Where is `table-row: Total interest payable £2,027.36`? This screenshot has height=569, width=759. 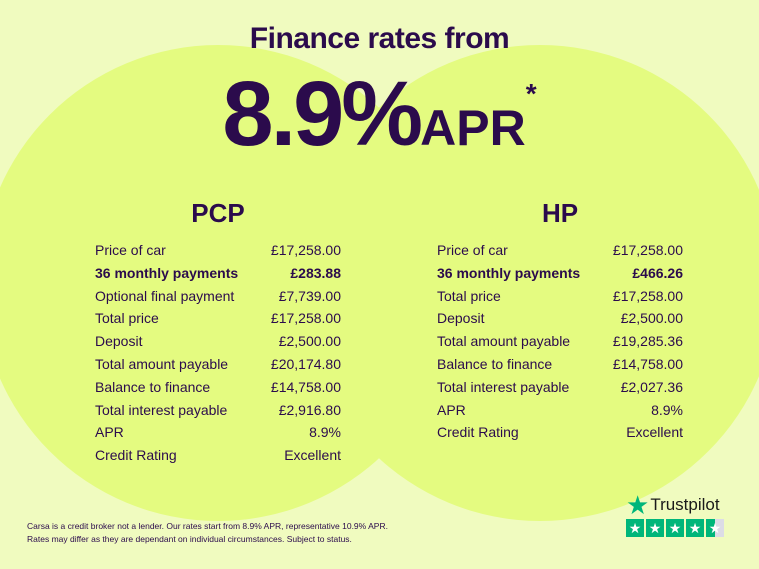 table-row: Total interest payable £2,027.36 is located at coordinates (560, 387).